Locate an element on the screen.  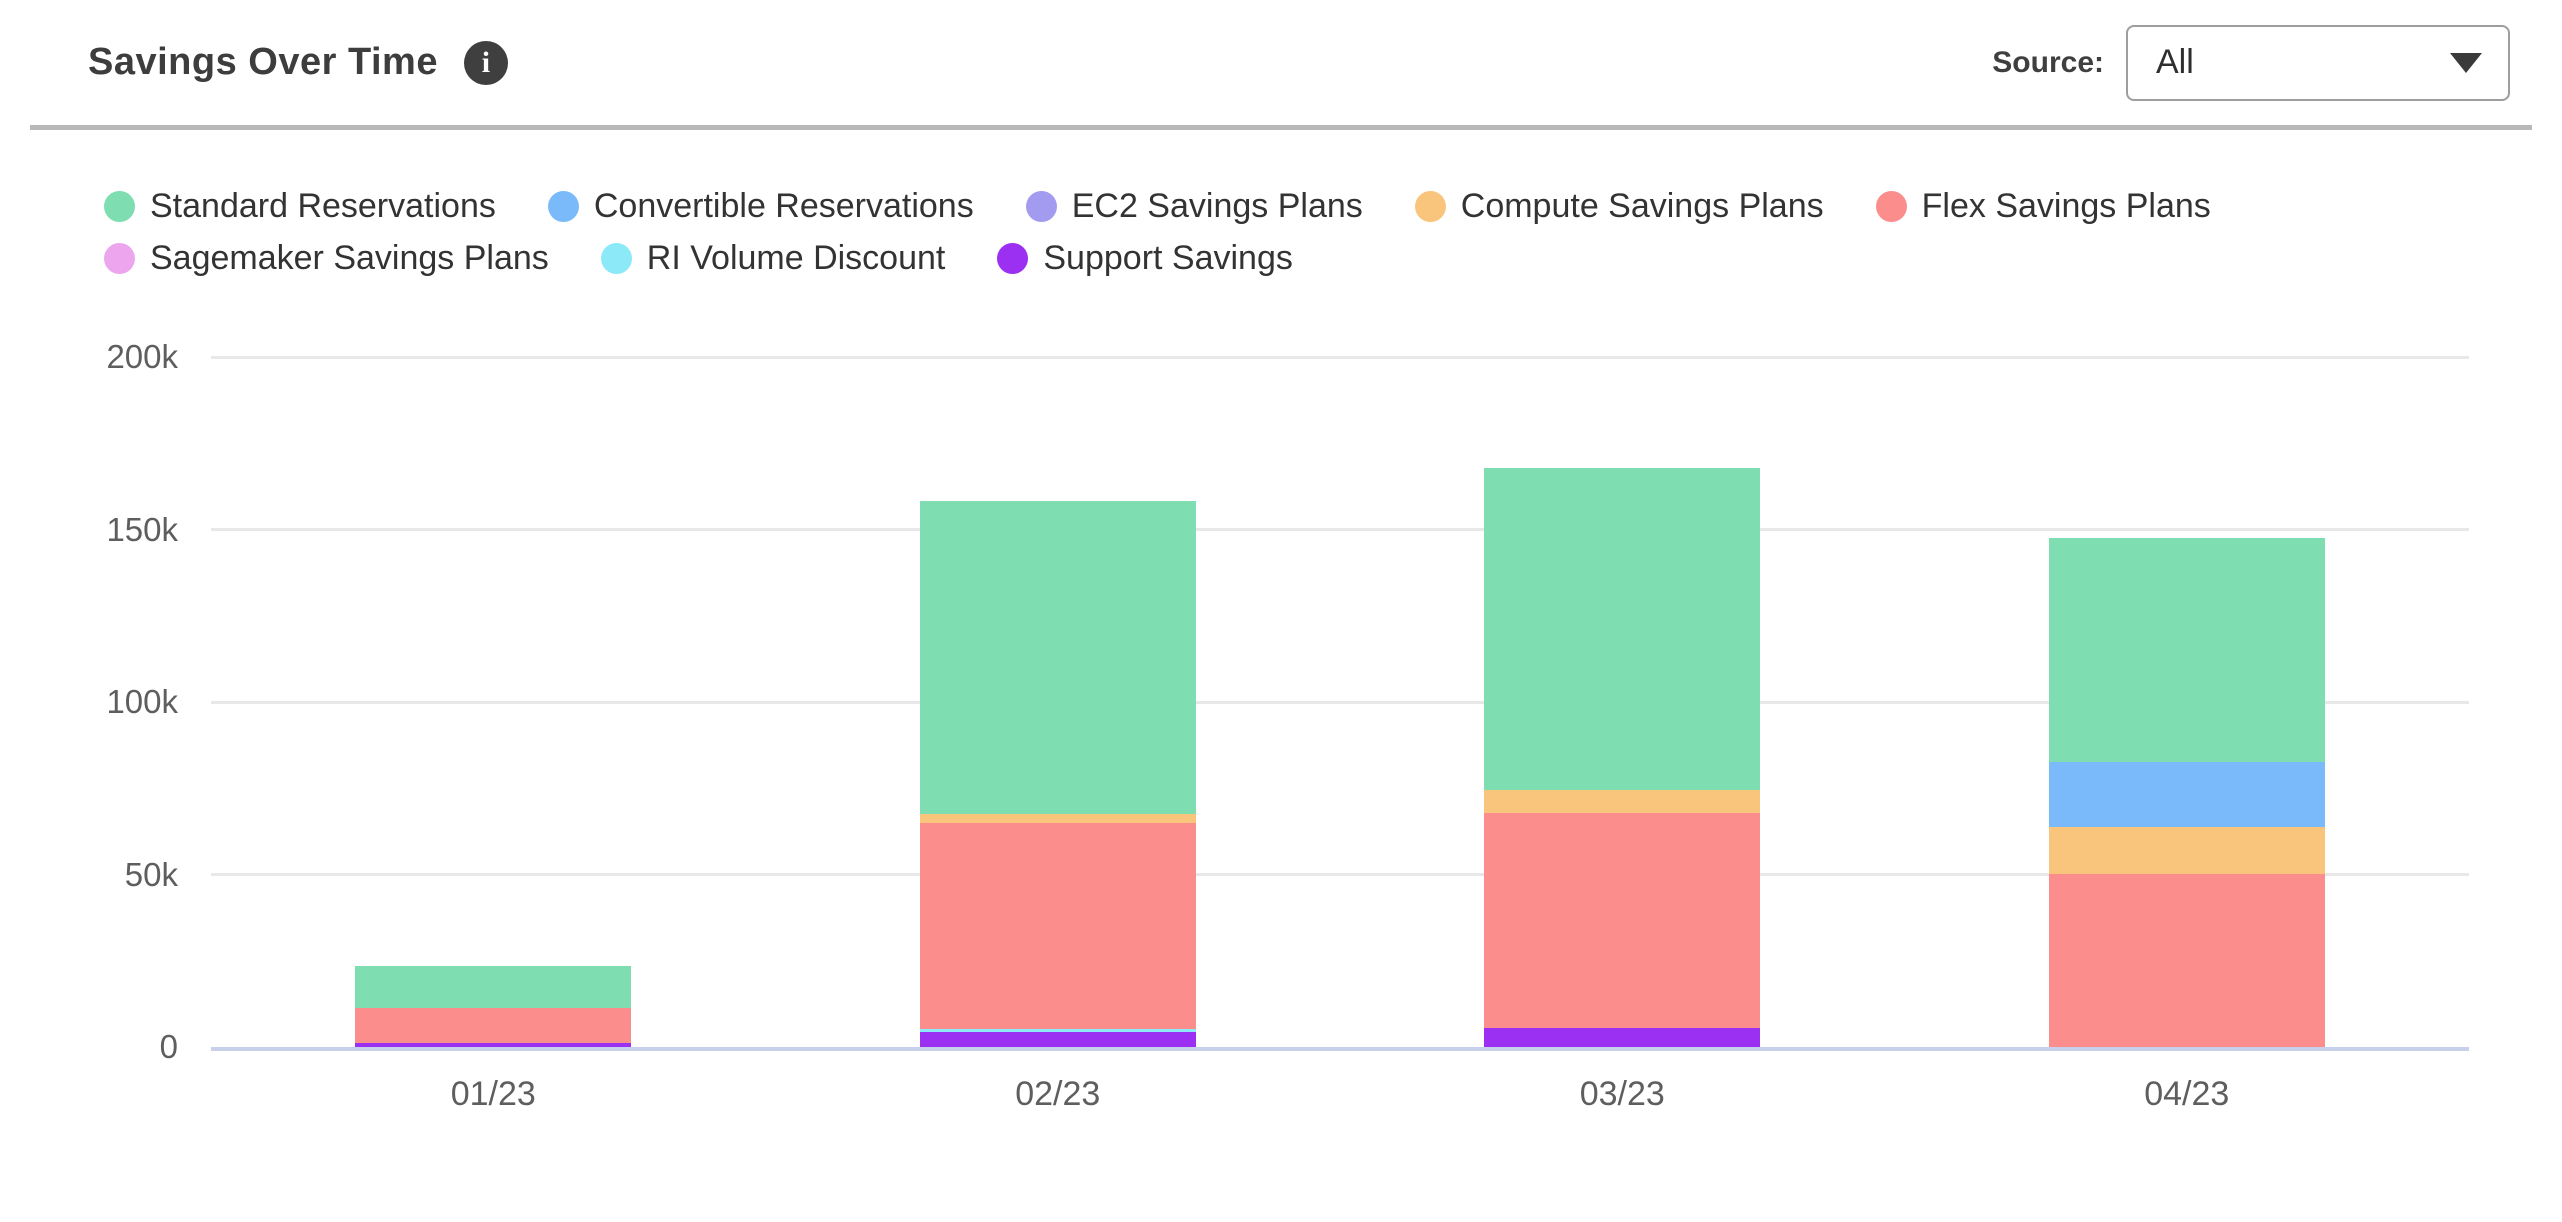
bar-04-23-segment-compute-savings-plans is located at coordinates (2186, 851).